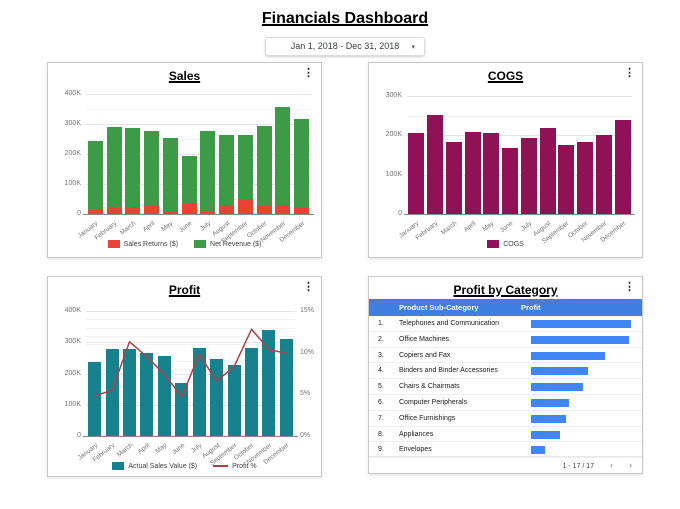 The image size is (680, 509). I want to click on table-row: 2. Office Machines, so click(505, 340).